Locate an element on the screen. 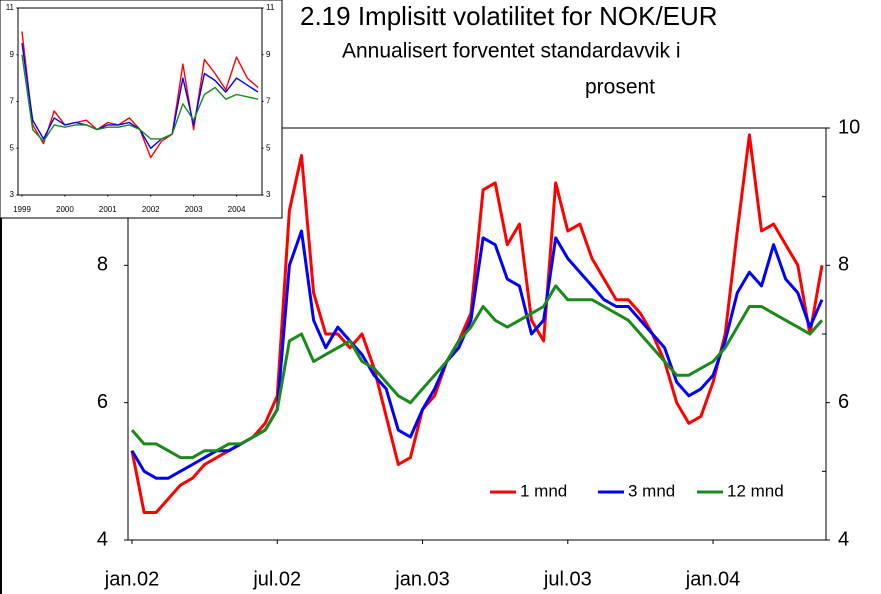 Image resolution: width=881 pixels, height=594 pixels. x-tick-label: jul.03 is located at coordinates (567, 579).